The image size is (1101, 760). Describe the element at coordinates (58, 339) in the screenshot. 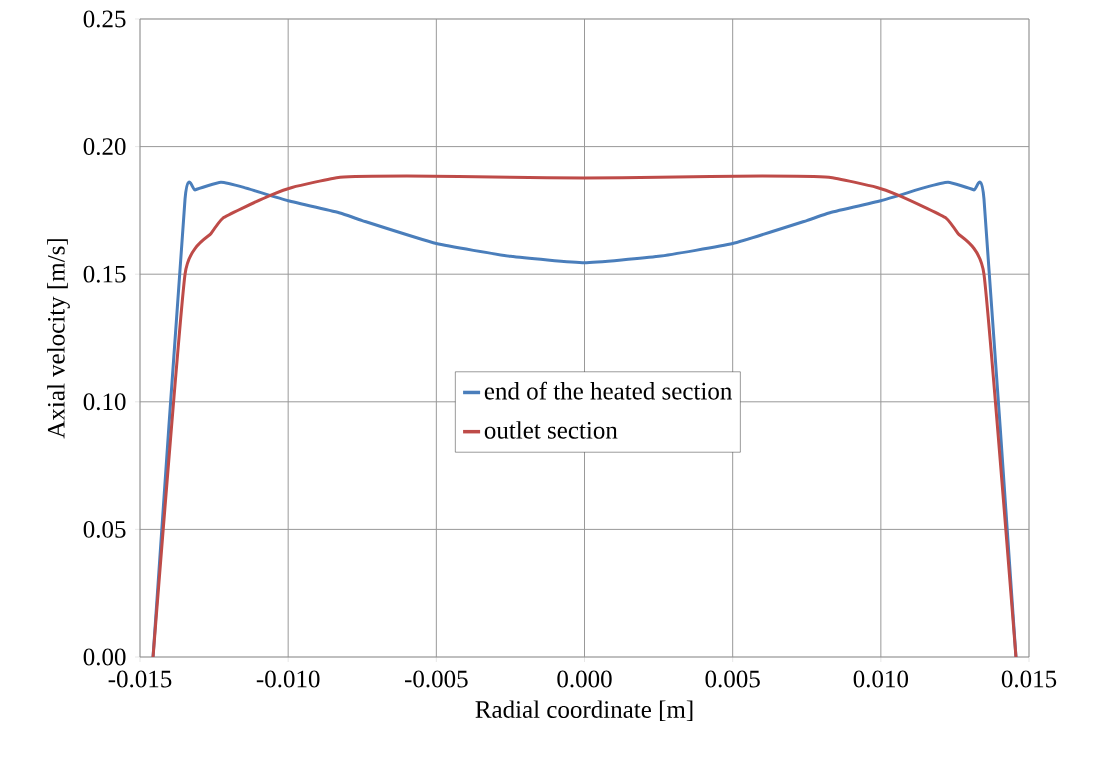

I see `y-axis-title: Axial velocity [m/s]` at that location.